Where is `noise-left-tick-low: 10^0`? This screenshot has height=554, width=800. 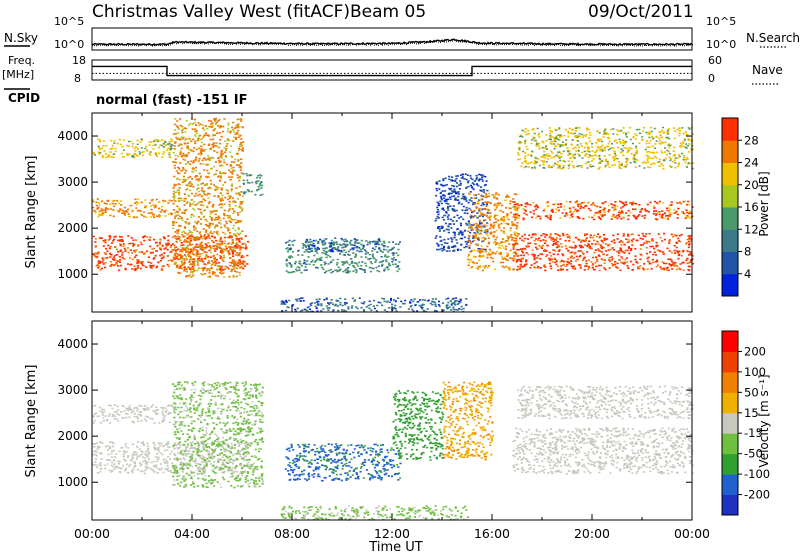 noise-left-tick-low: 10^0 is located at coordinates (69, 44).